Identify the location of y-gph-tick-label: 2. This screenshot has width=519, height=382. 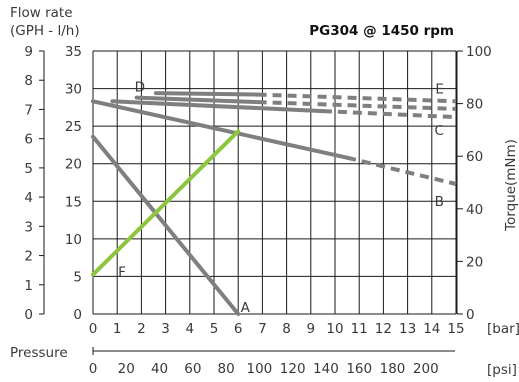
(28, 257).